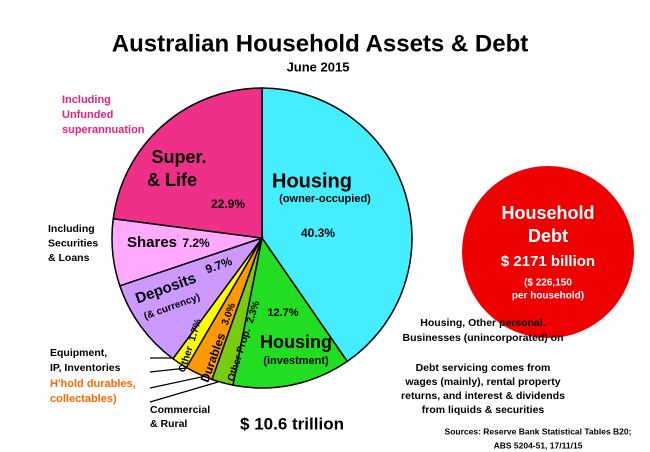 The height and width of the screenshot is (452, 650). Describe the element at coordinates (548, 296) in the screenshot. I see `annotation: per household)` at that location.